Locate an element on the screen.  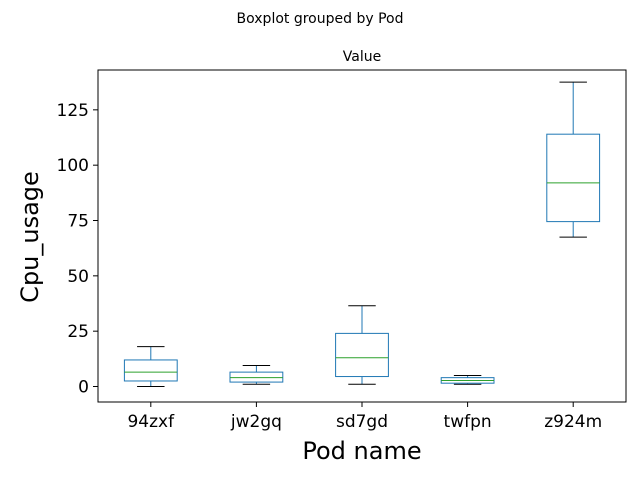
x-axis: 94zxf jw2gq sd7gd twfpn z924m is located at coordinates (364, 417).